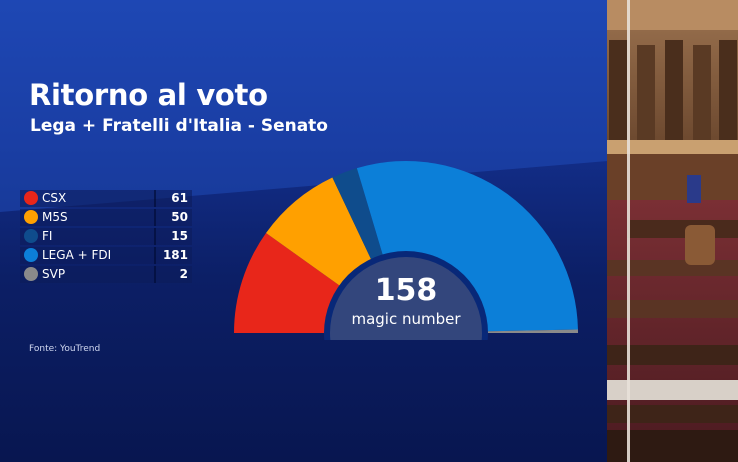 The image size is (738, 462). Describe the element at coordinates (106, 198) in the screenshot. I see `legend-row-csx: CSX 61` at that location.